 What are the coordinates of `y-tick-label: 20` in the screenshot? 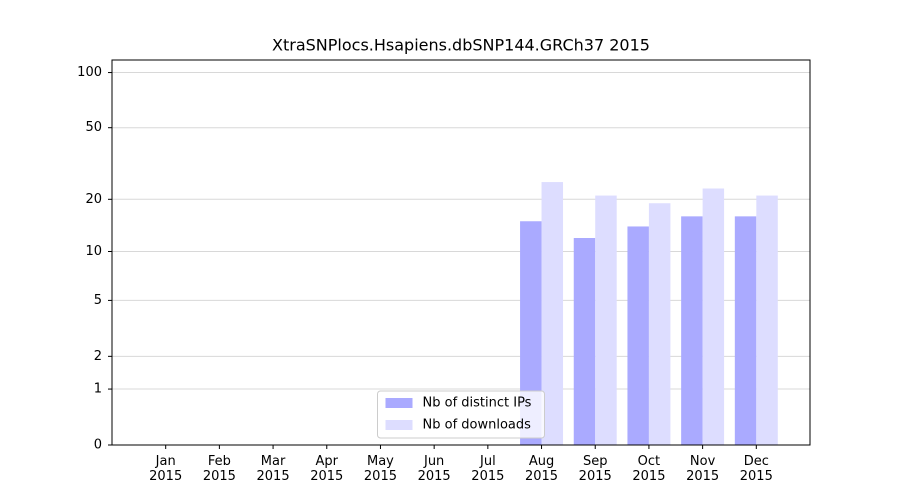 It's located at (93, 199).